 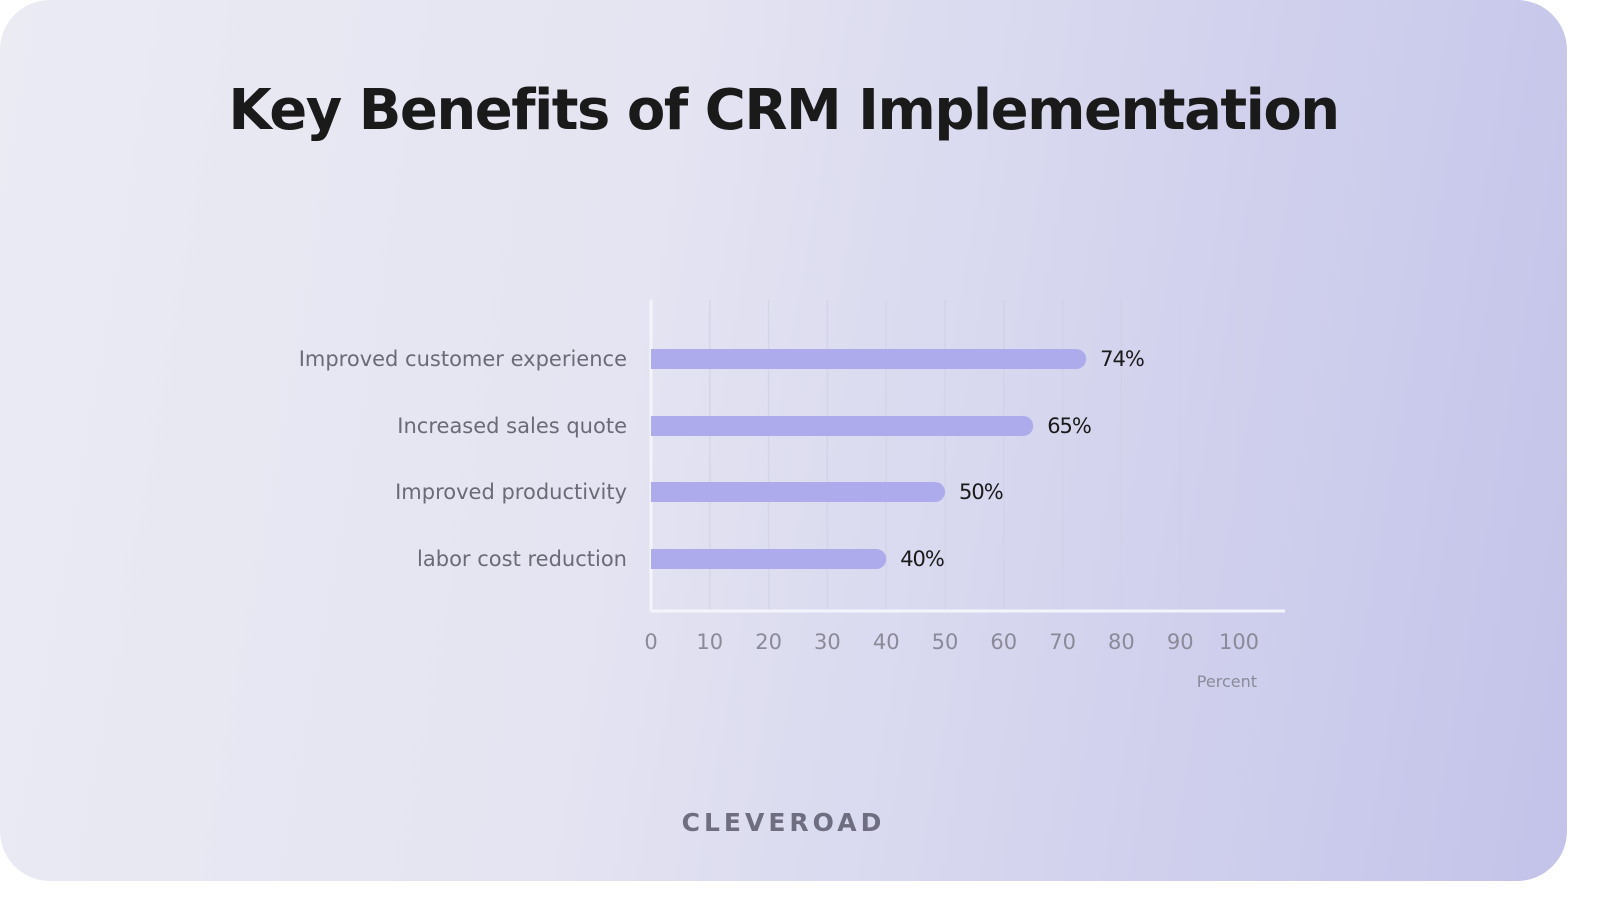 What do you see at coordinates (1121, 642) in the screenshot?
I see `x-tick-label: 80` at bounding box center [1121, 642].